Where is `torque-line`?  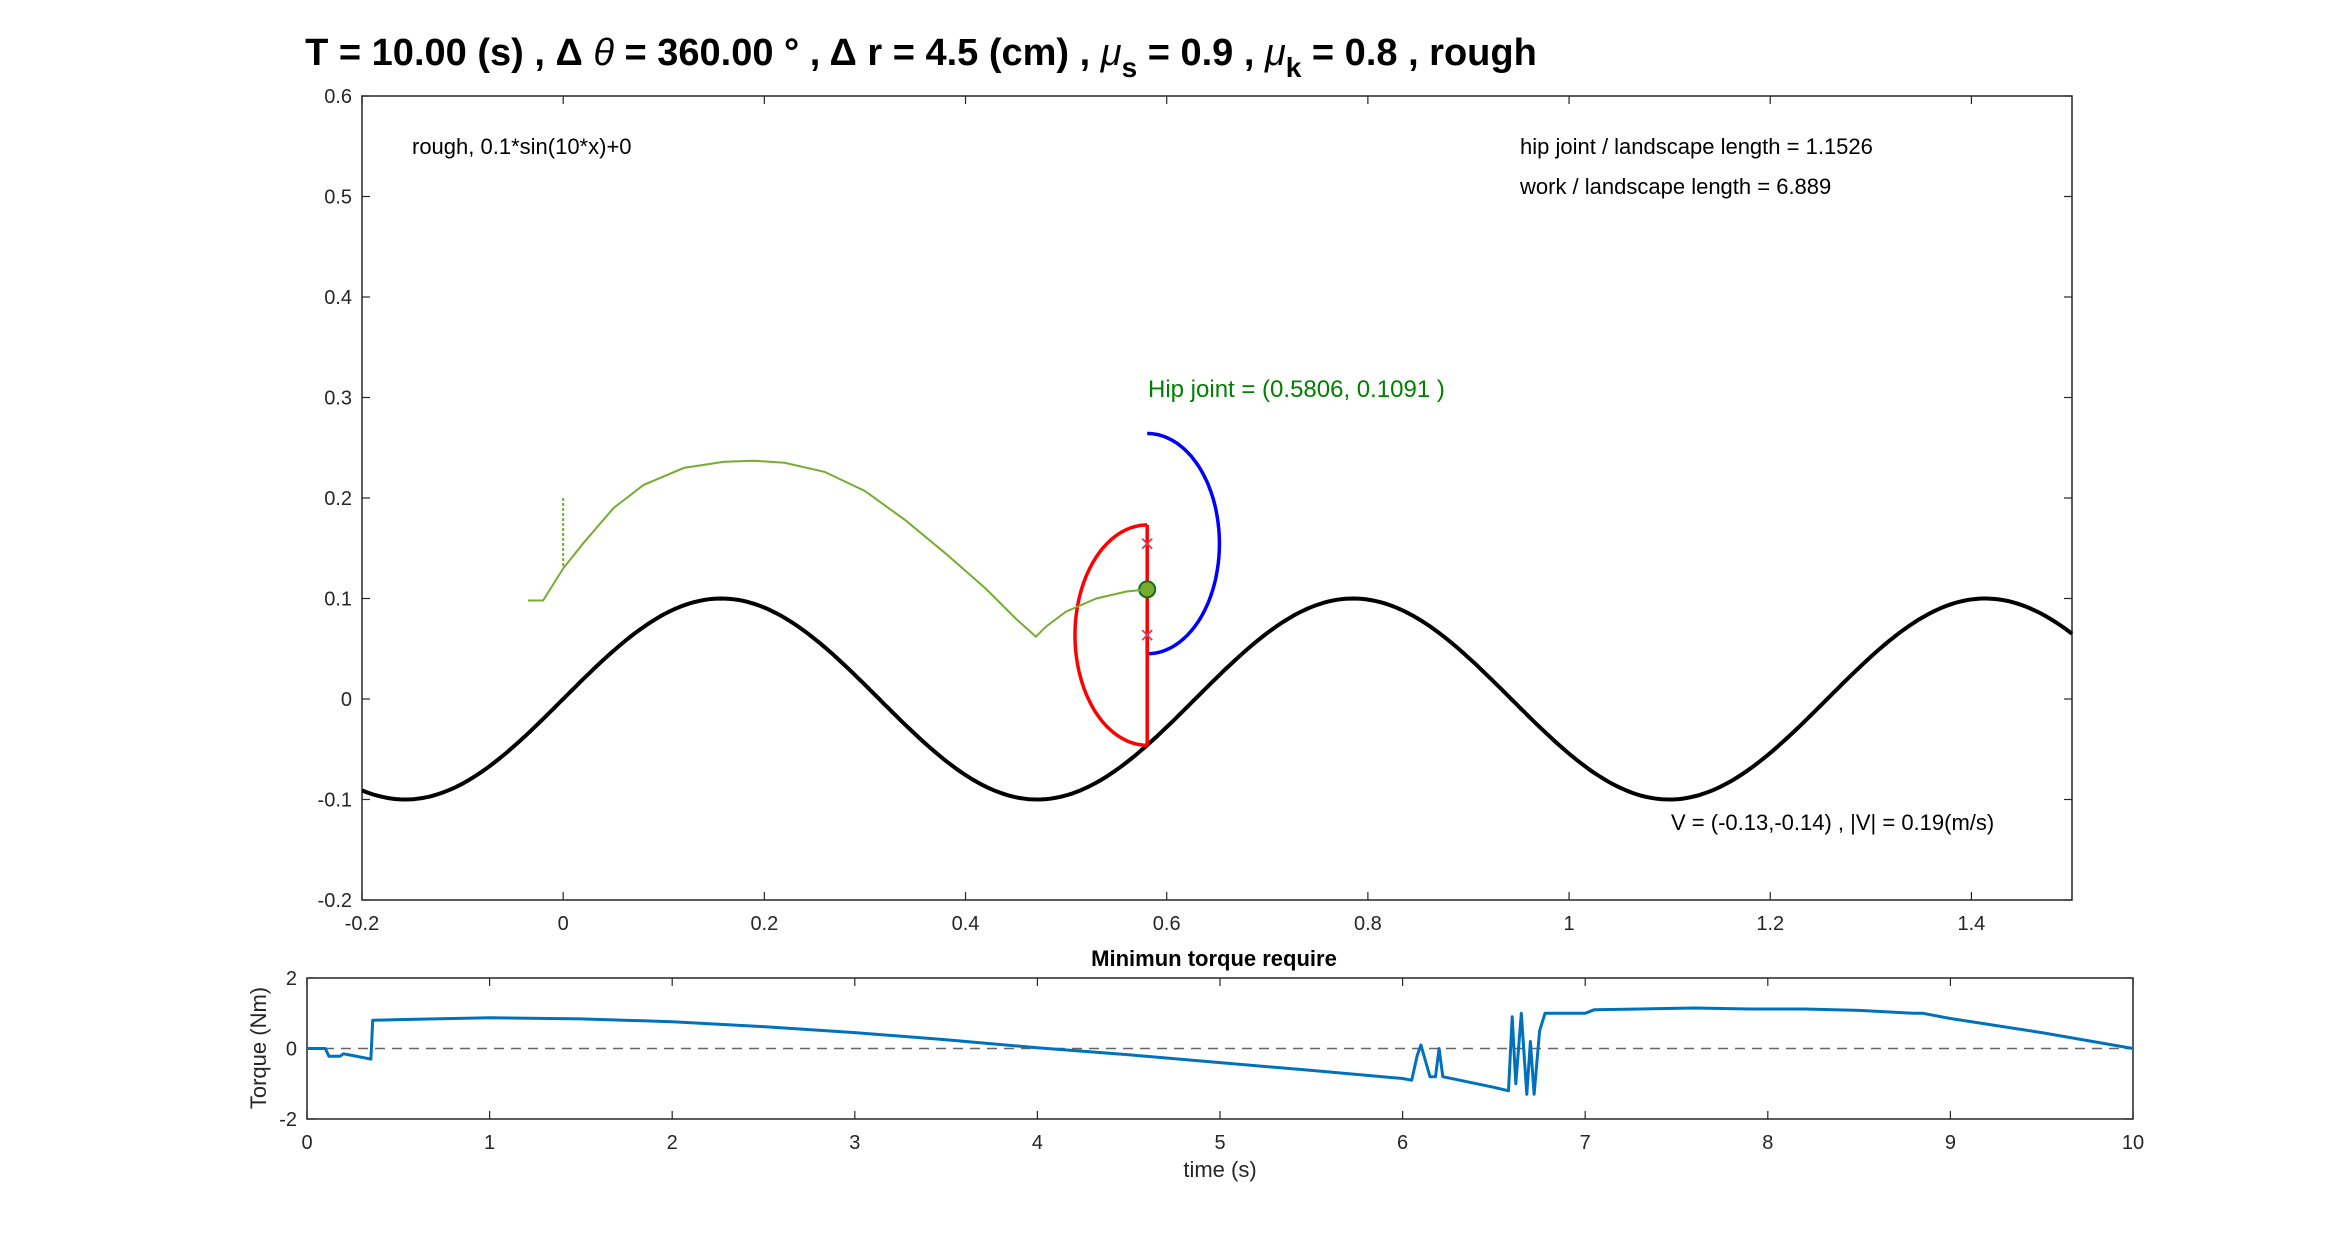 torque-line is located at coordinates (1220, 1051).